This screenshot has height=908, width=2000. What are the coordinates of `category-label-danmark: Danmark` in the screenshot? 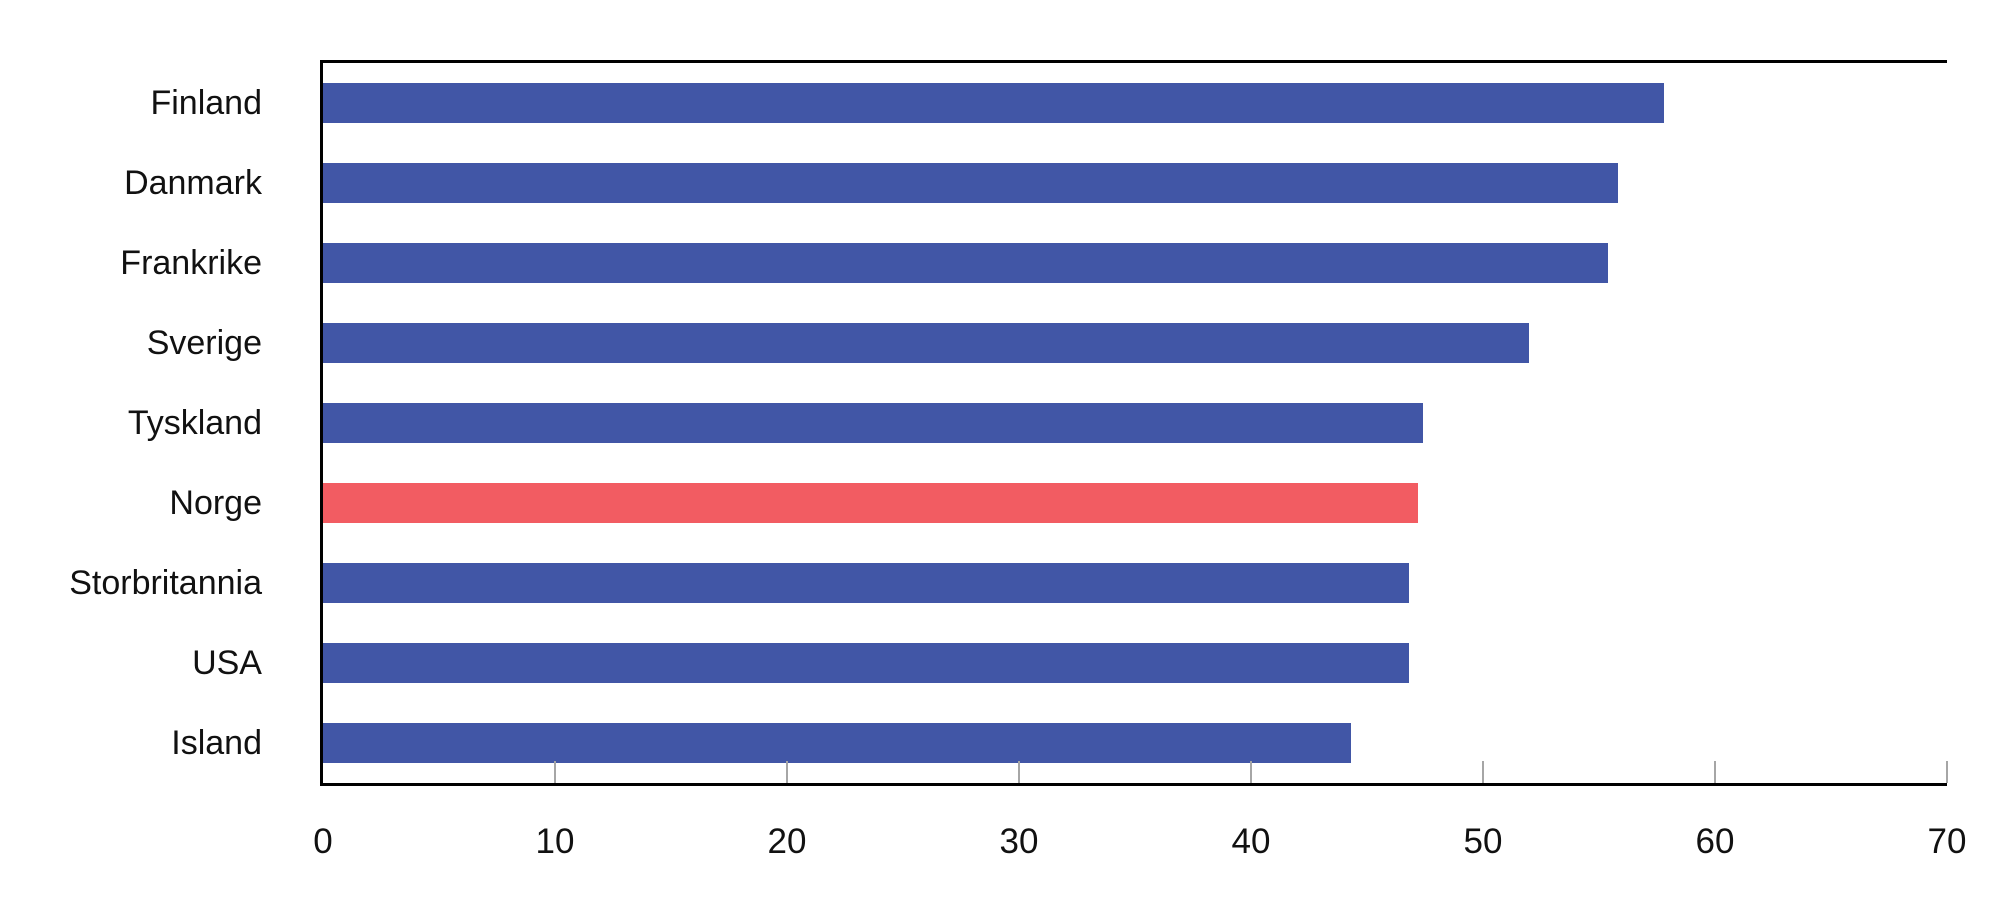 It's located at (193, 182).